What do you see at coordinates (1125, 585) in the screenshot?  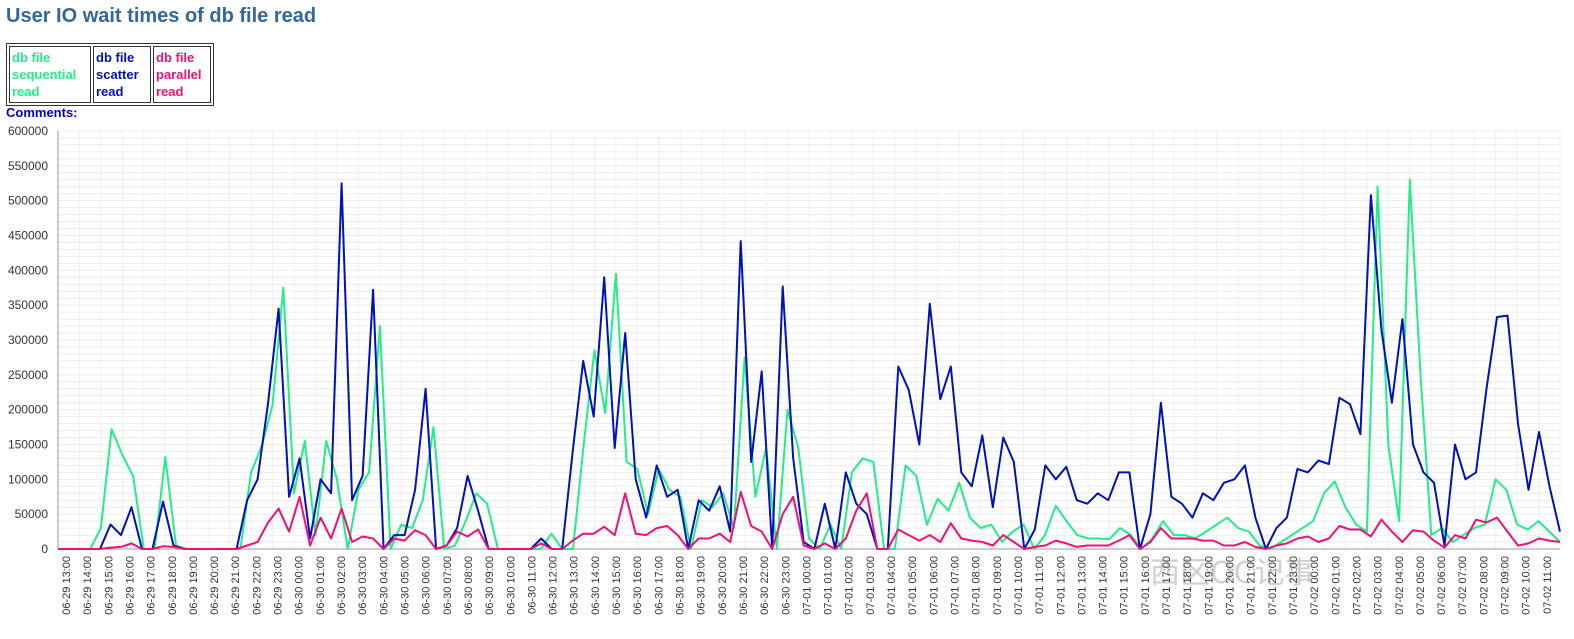 I see `x-tick-label: 07-01 15:00` at bounding box center [1125, 585].